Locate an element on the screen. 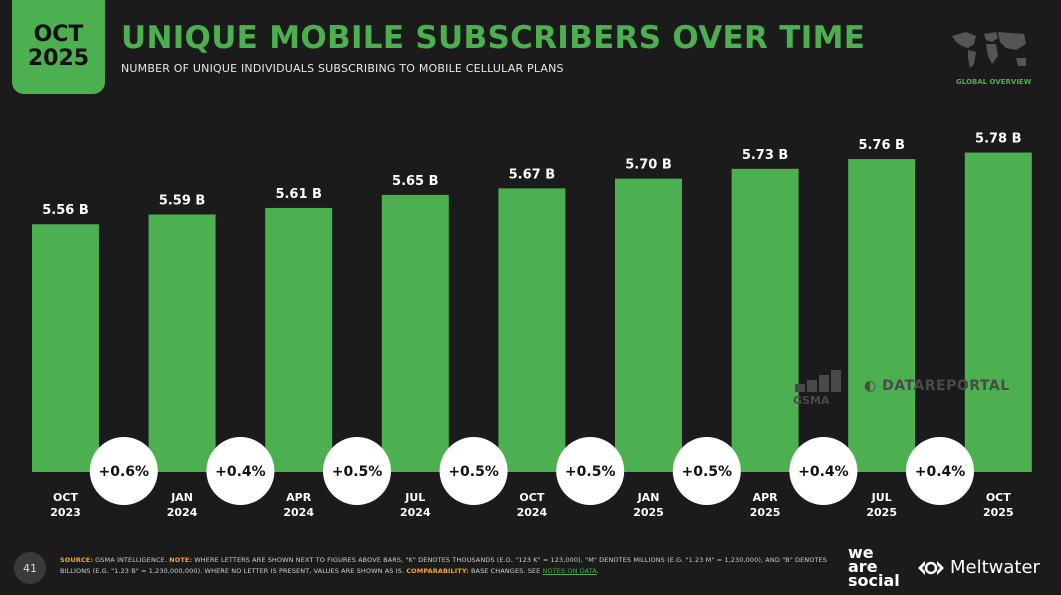  meltwater-text: Meltwater is located at coordinates (995, 567).